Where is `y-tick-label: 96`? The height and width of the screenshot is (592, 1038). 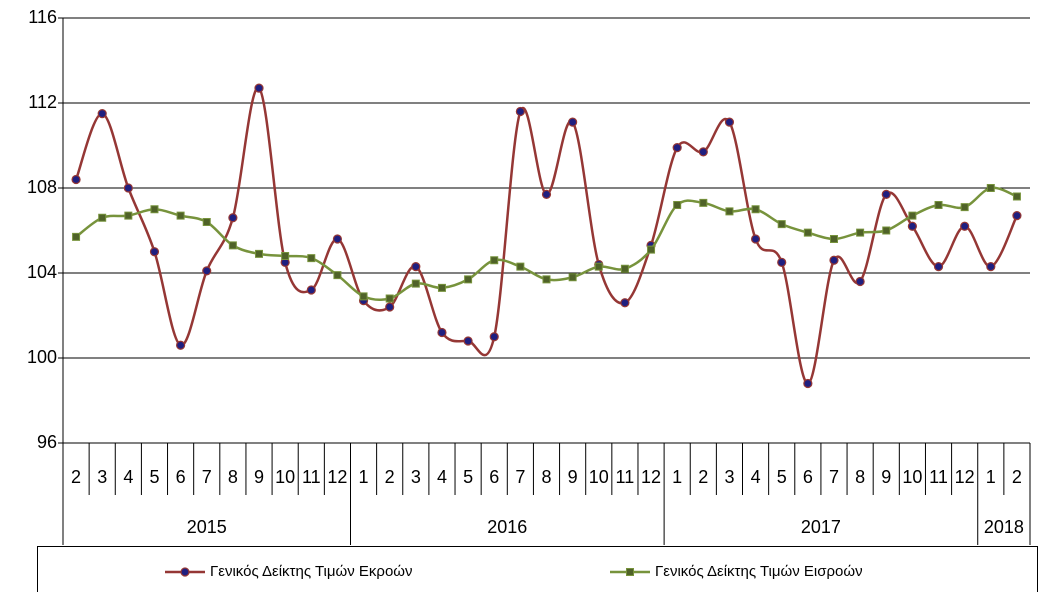 y-tick-label: 96 is located at coordinates (47, 442).